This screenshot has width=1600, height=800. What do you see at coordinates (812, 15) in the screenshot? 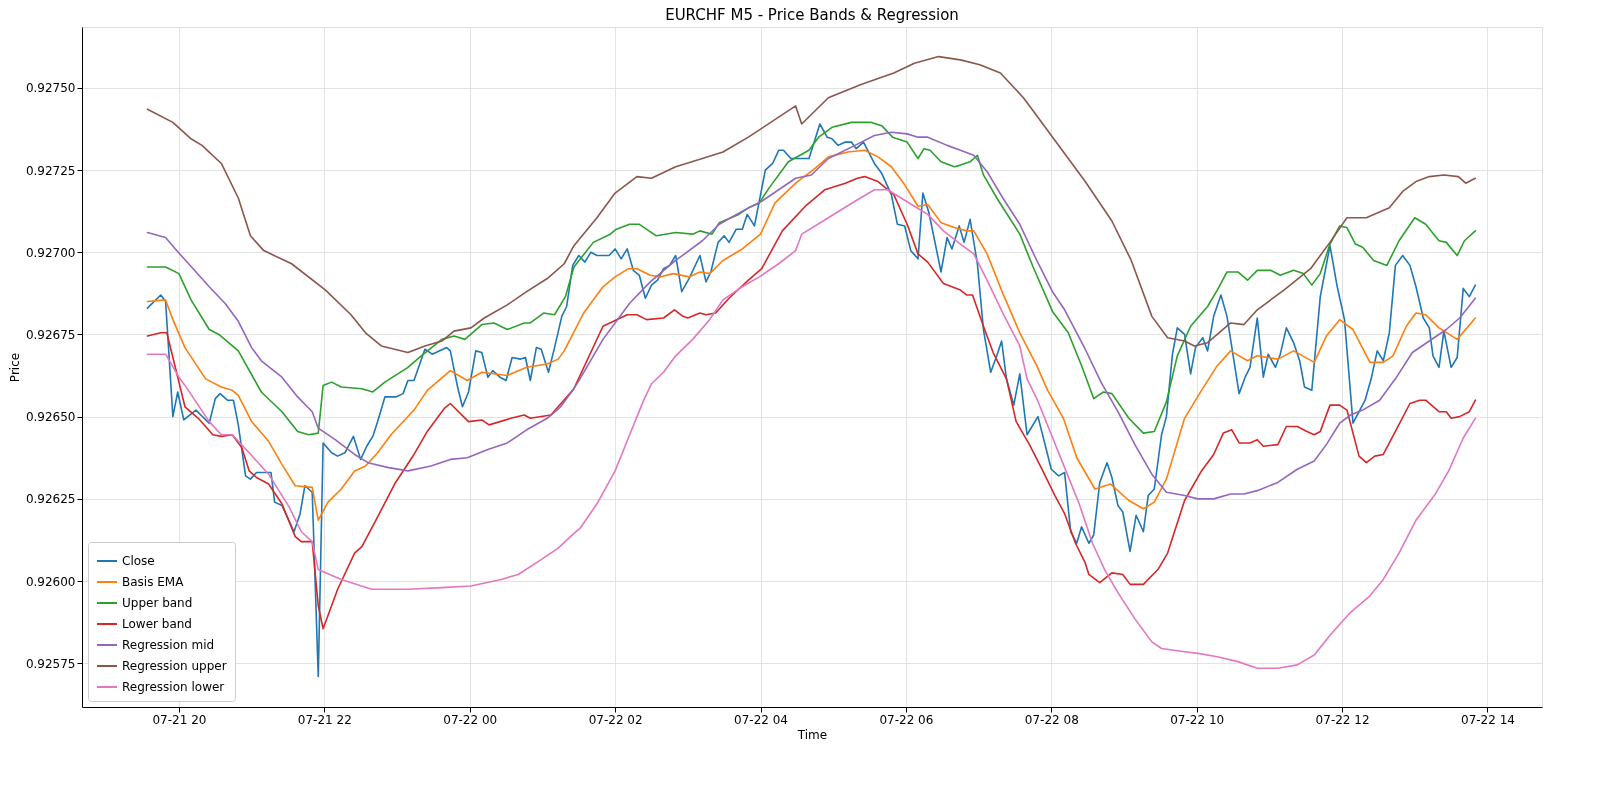
I see `chart-title: EURCHF M5 - Price Bands & Regression` at bounding box center [812, 15].